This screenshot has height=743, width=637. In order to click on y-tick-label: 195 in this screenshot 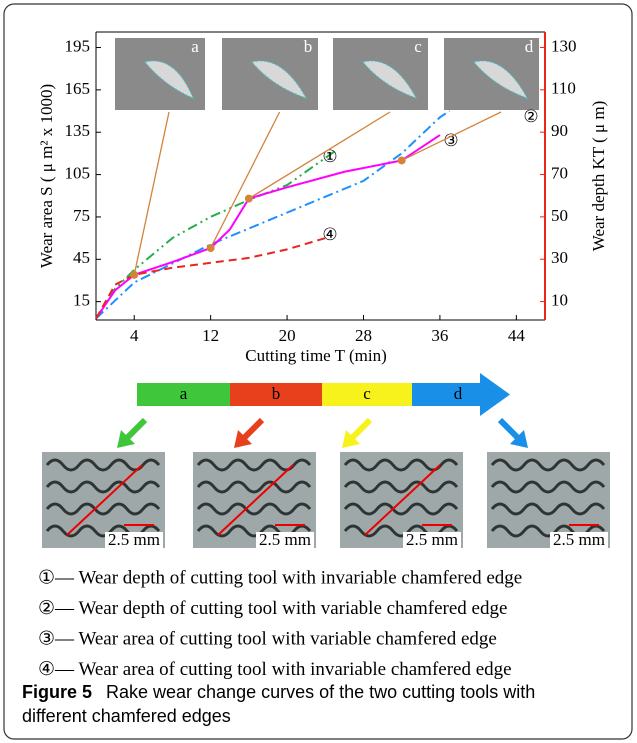, I will do `click(78, 45)`.